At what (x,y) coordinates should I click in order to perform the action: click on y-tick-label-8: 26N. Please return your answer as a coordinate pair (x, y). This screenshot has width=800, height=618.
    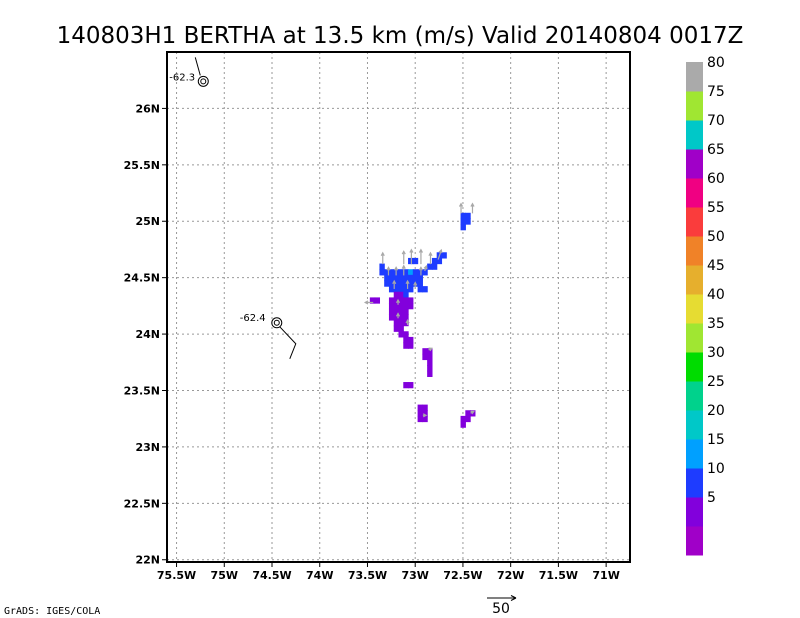
    Looking at the image, I should click on (147, 108).